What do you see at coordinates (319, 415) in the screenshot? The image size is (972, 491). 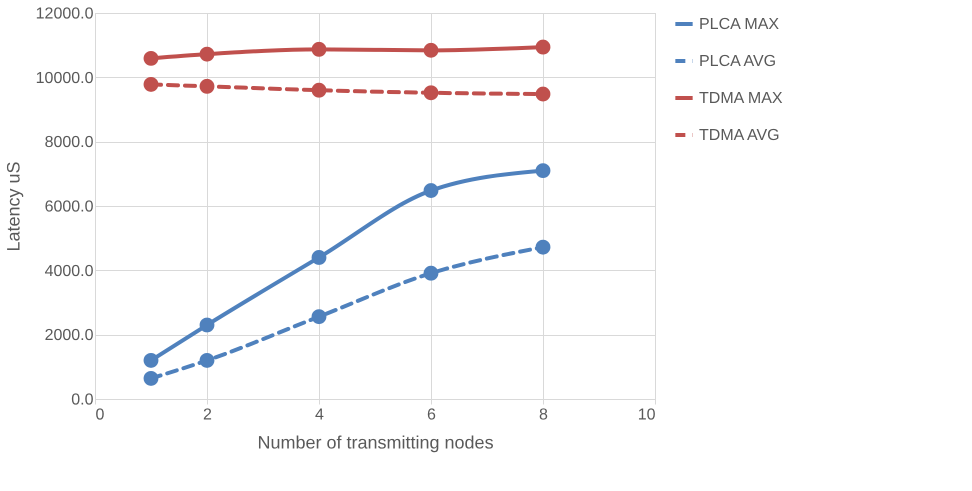 I see `x-tick-label: 4` at bounding box center [319, 415].